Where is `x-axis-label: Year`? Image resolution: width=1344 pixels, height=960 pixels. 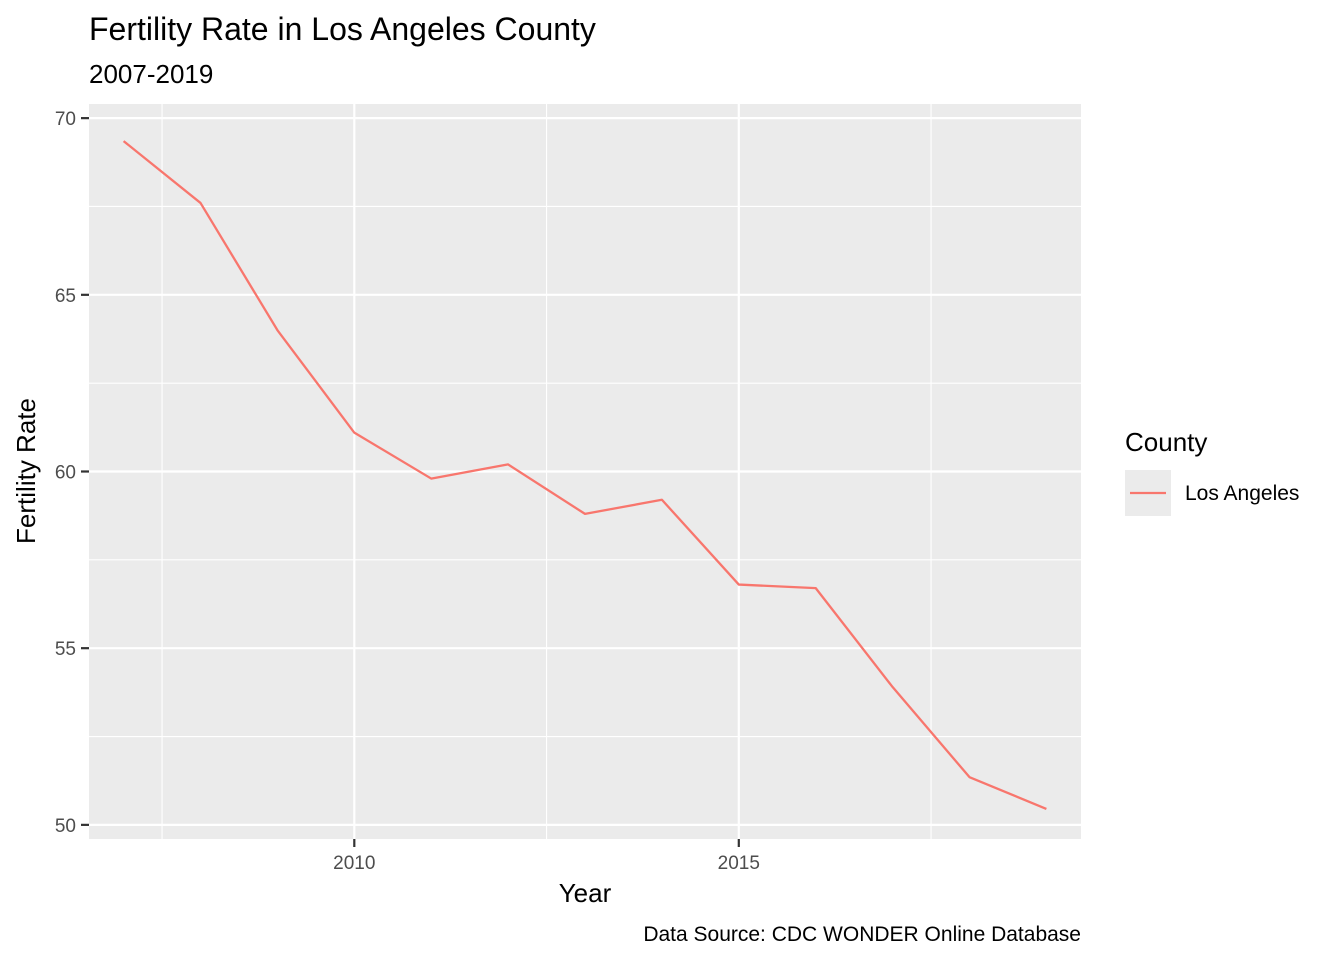 x-axis-label: Year is located at coordinates (585, 893).